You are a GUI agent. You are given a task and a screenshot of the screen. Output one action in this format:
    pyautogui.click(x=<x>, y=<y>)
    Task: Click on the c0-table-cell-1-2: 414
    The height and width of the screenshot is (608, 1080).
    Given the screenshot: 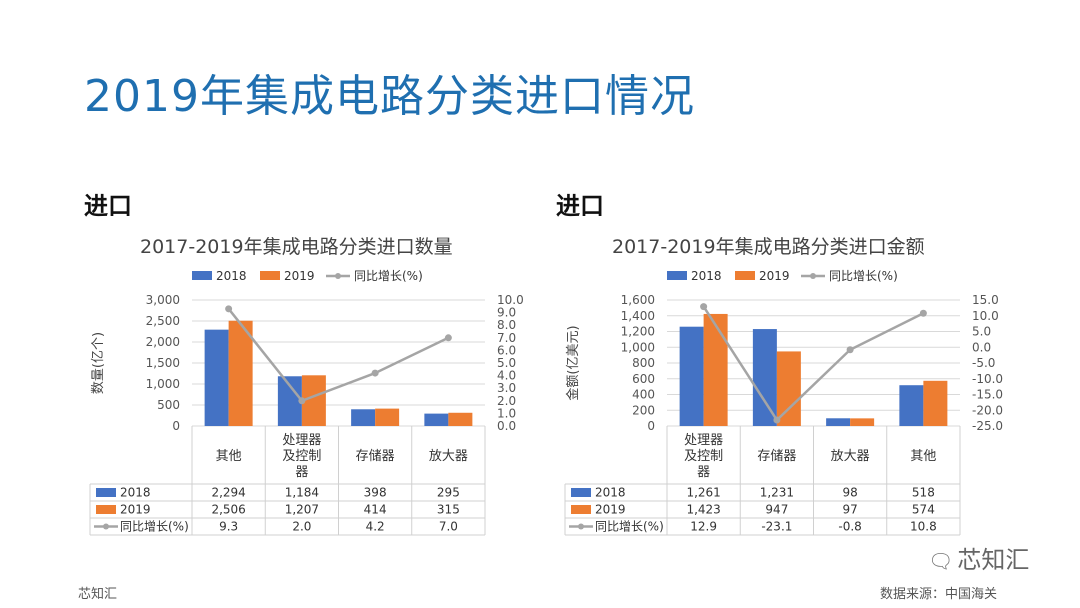 What is the action you would take?
    pyautogui.click(x=375, y=510)
    